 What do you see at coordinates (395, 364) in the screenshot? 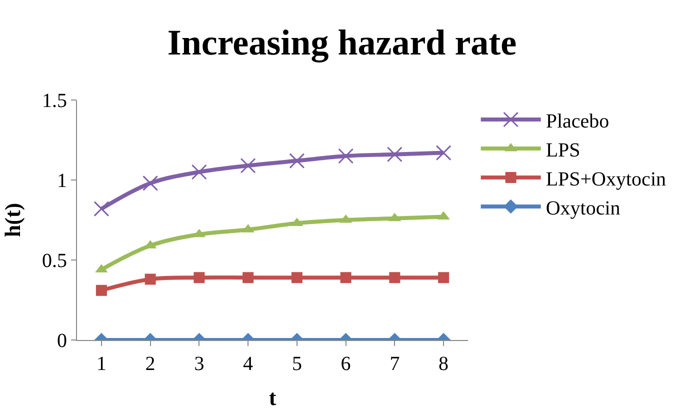
I see `x-tick-label: 7` at bounding box center [395, 364].